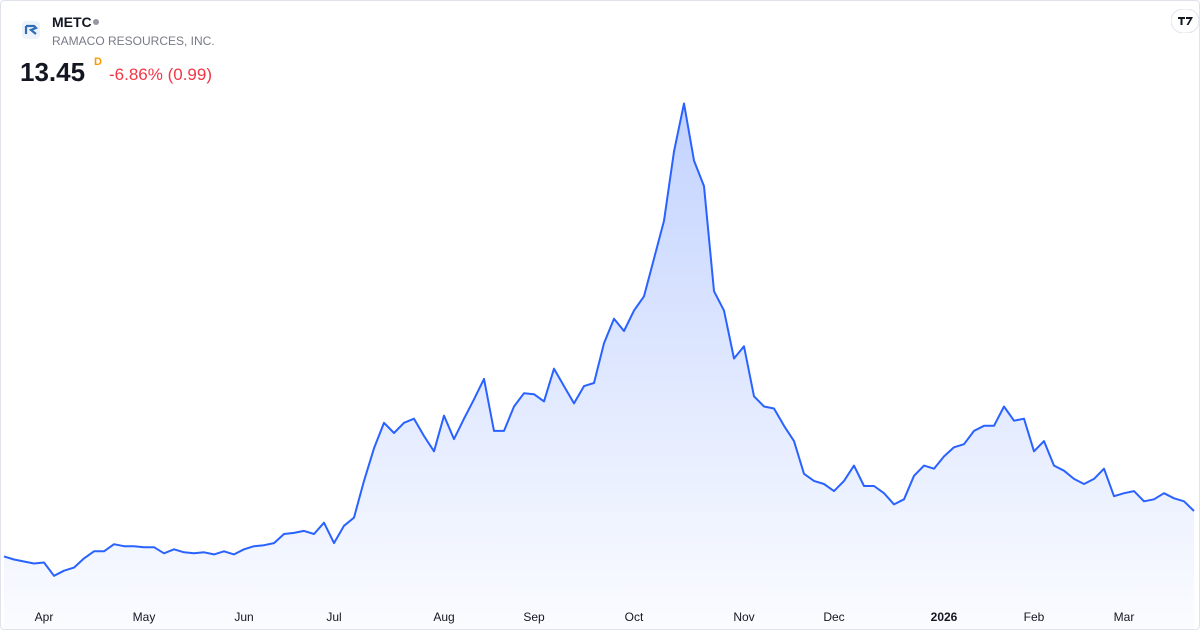 The image size is (1200, 630). I want to click on x-tick-label: Oct, so click(634, 617).